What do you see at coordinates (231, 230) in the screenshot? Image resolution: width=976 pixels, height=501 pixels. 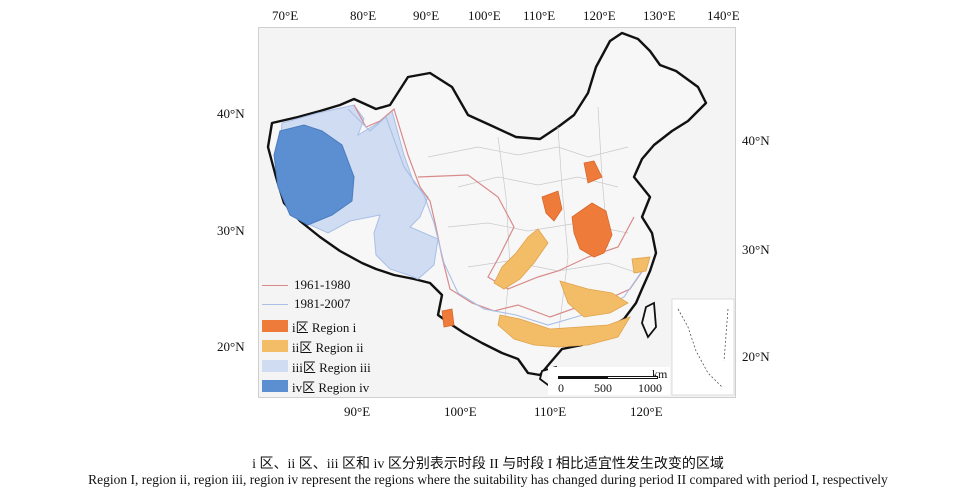 I see `lat-label-left: 30°N` at bounding box center [231, 230].